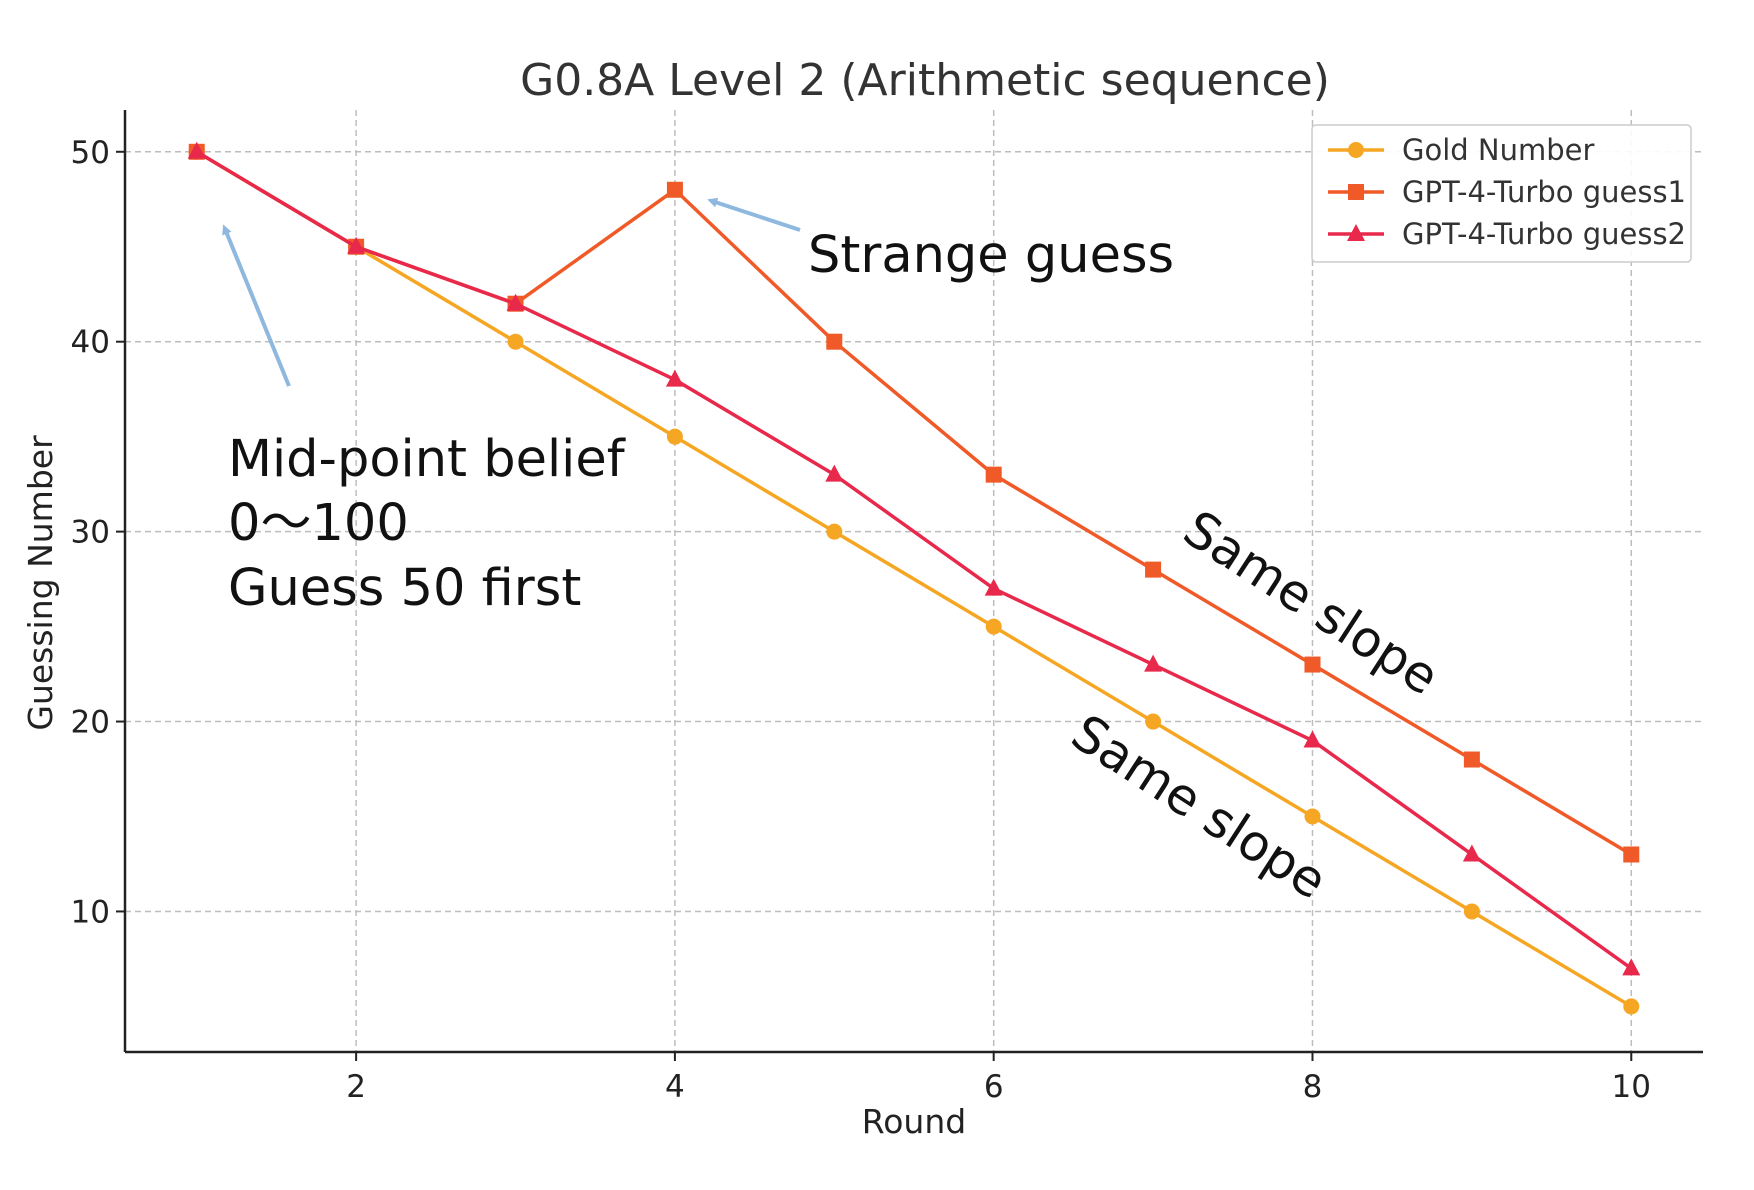 This screenshot has width=1754, height=1190. I want to click on x-tick-label: 8, so click(1313, 1087).